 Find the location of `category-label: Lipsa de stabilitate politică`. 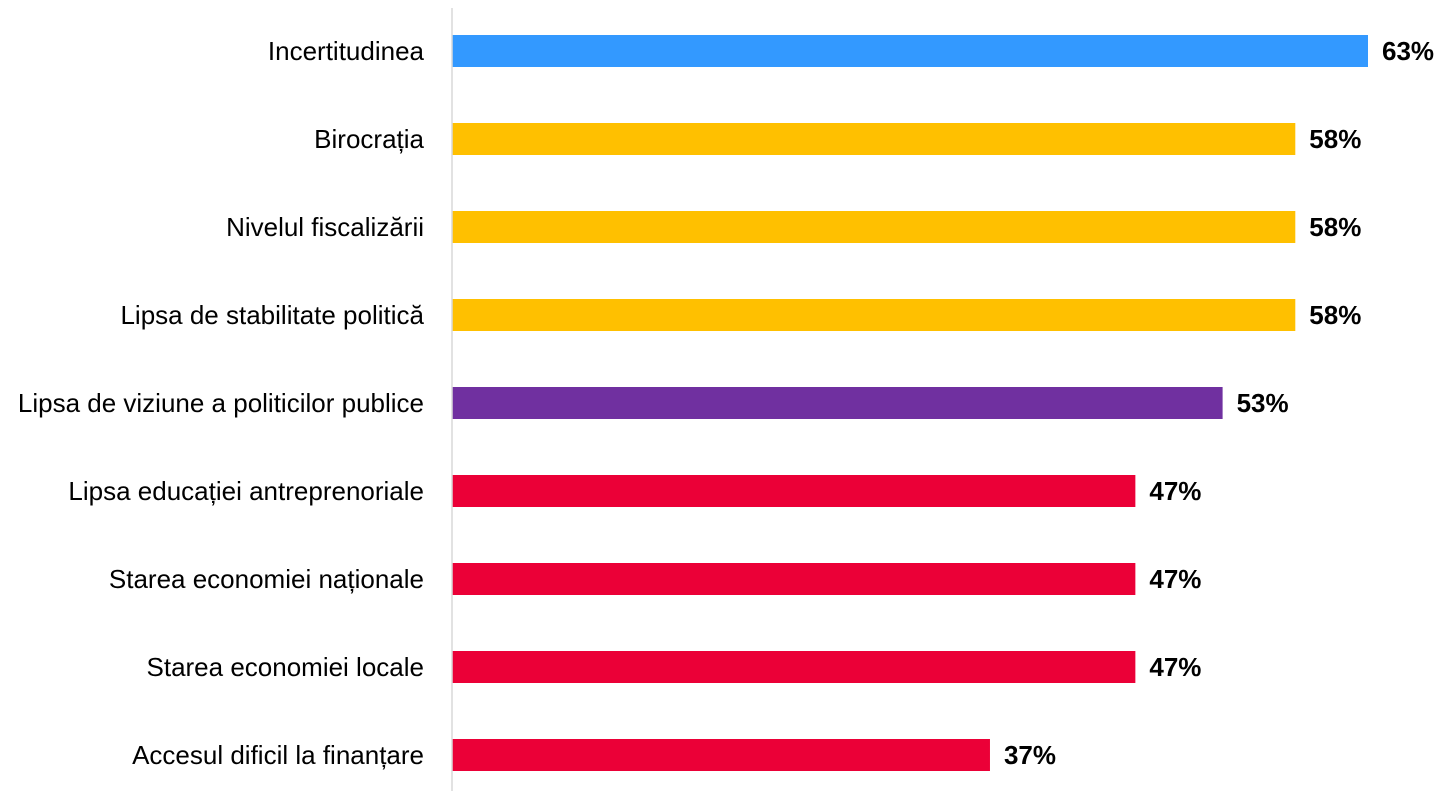

category-label: Lipsa de stabilitate politică is located at coordinates (272, 315).